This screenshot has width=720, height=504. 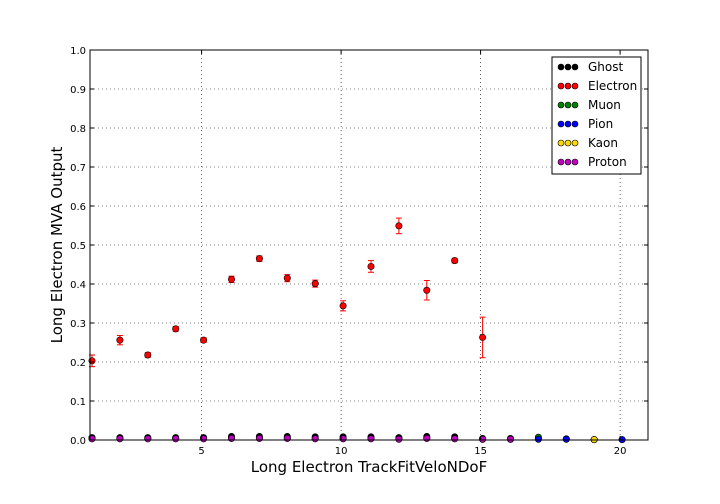 I want to click on x-tick-label: 15, so click(x=480, y=451).